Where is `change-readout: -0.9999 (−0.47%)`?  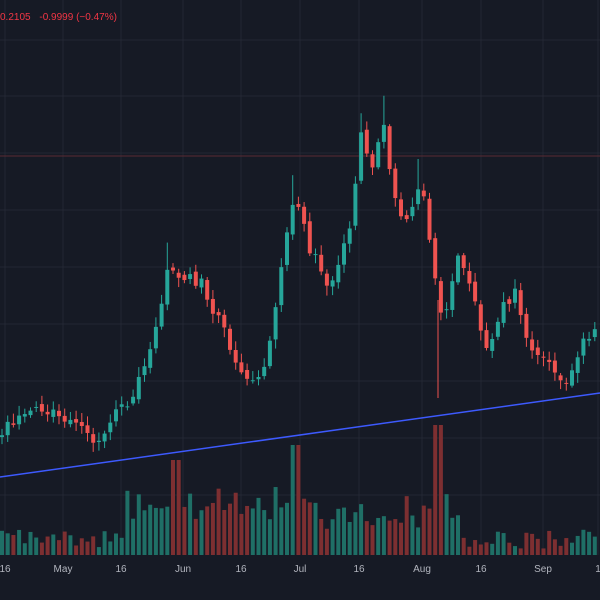 change-readout: -0.9999 (−0.47%) is located at coordinates (78, 17).